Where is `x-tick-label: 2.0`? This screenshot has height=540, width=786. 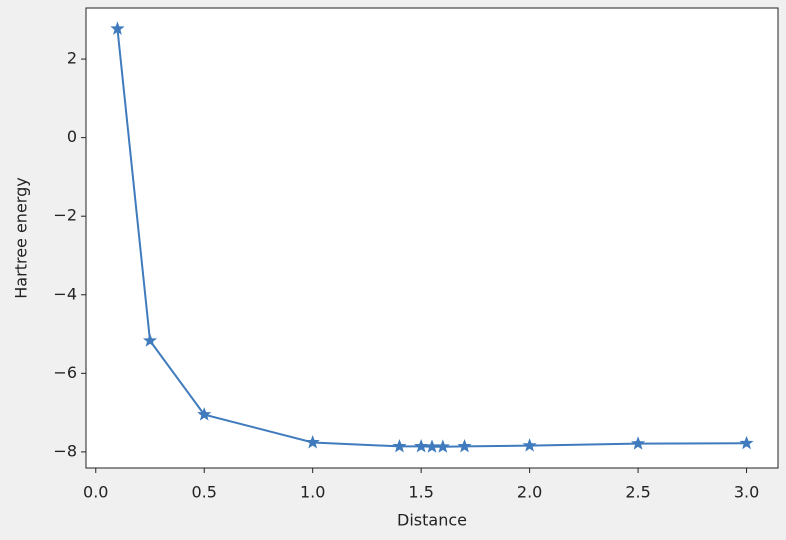 x-tick-label: 2.0 is located at coordinates (529, 492).